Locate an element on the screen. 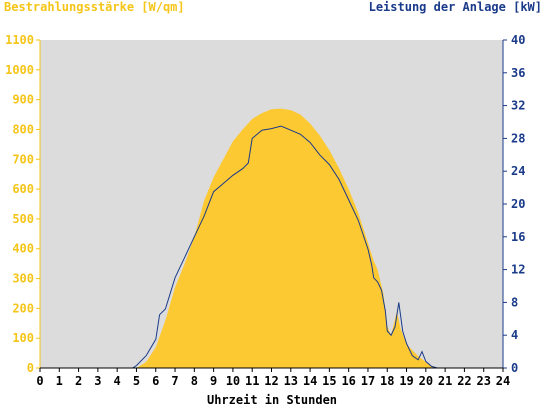 The height and width of the screenshot is (408, 544). left-y-tick-label: 800 is located at coordinates (23, 129).